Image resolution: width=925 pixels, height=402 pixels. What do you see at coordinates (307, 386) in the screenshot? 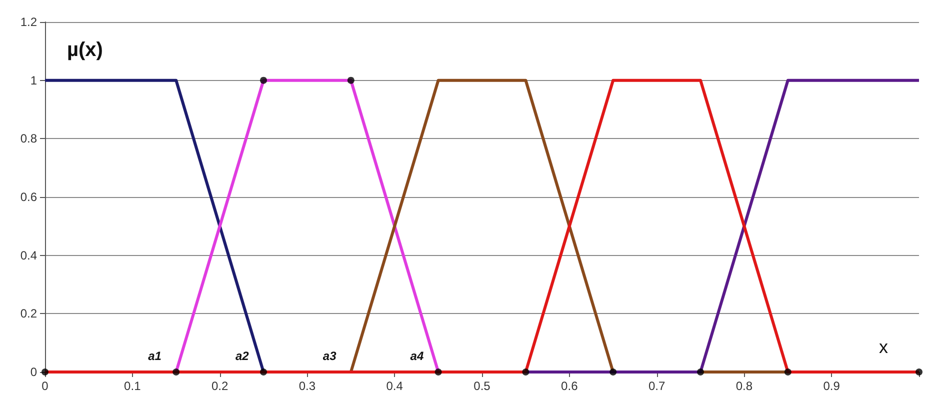
I see `x-tick-label: 0.3` at bounding box center [307, 386].